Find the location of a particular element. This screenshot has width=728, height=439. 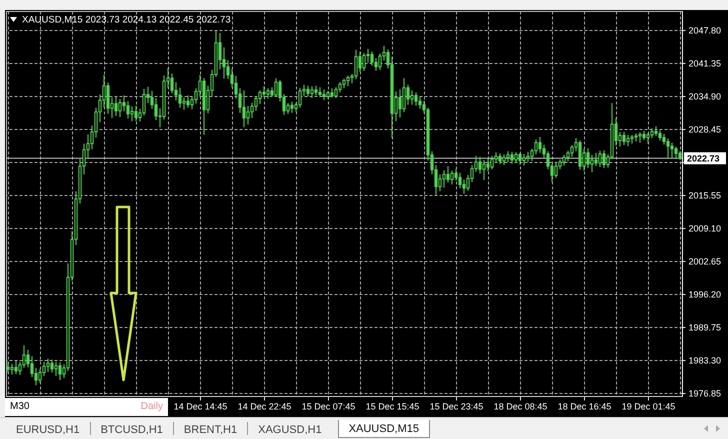

y-tick-label: 1976.85 is located at coordinates (705, 393).